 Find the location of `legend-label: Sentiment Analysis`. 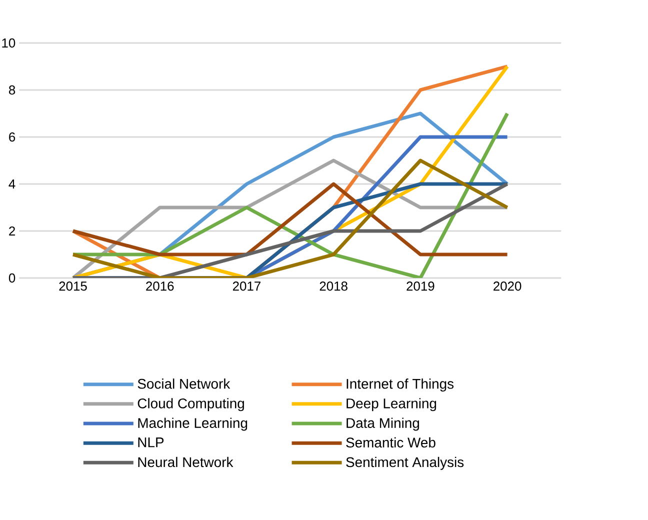

legend-label: Sentiment Analysis is located at coordinates (405, 463).